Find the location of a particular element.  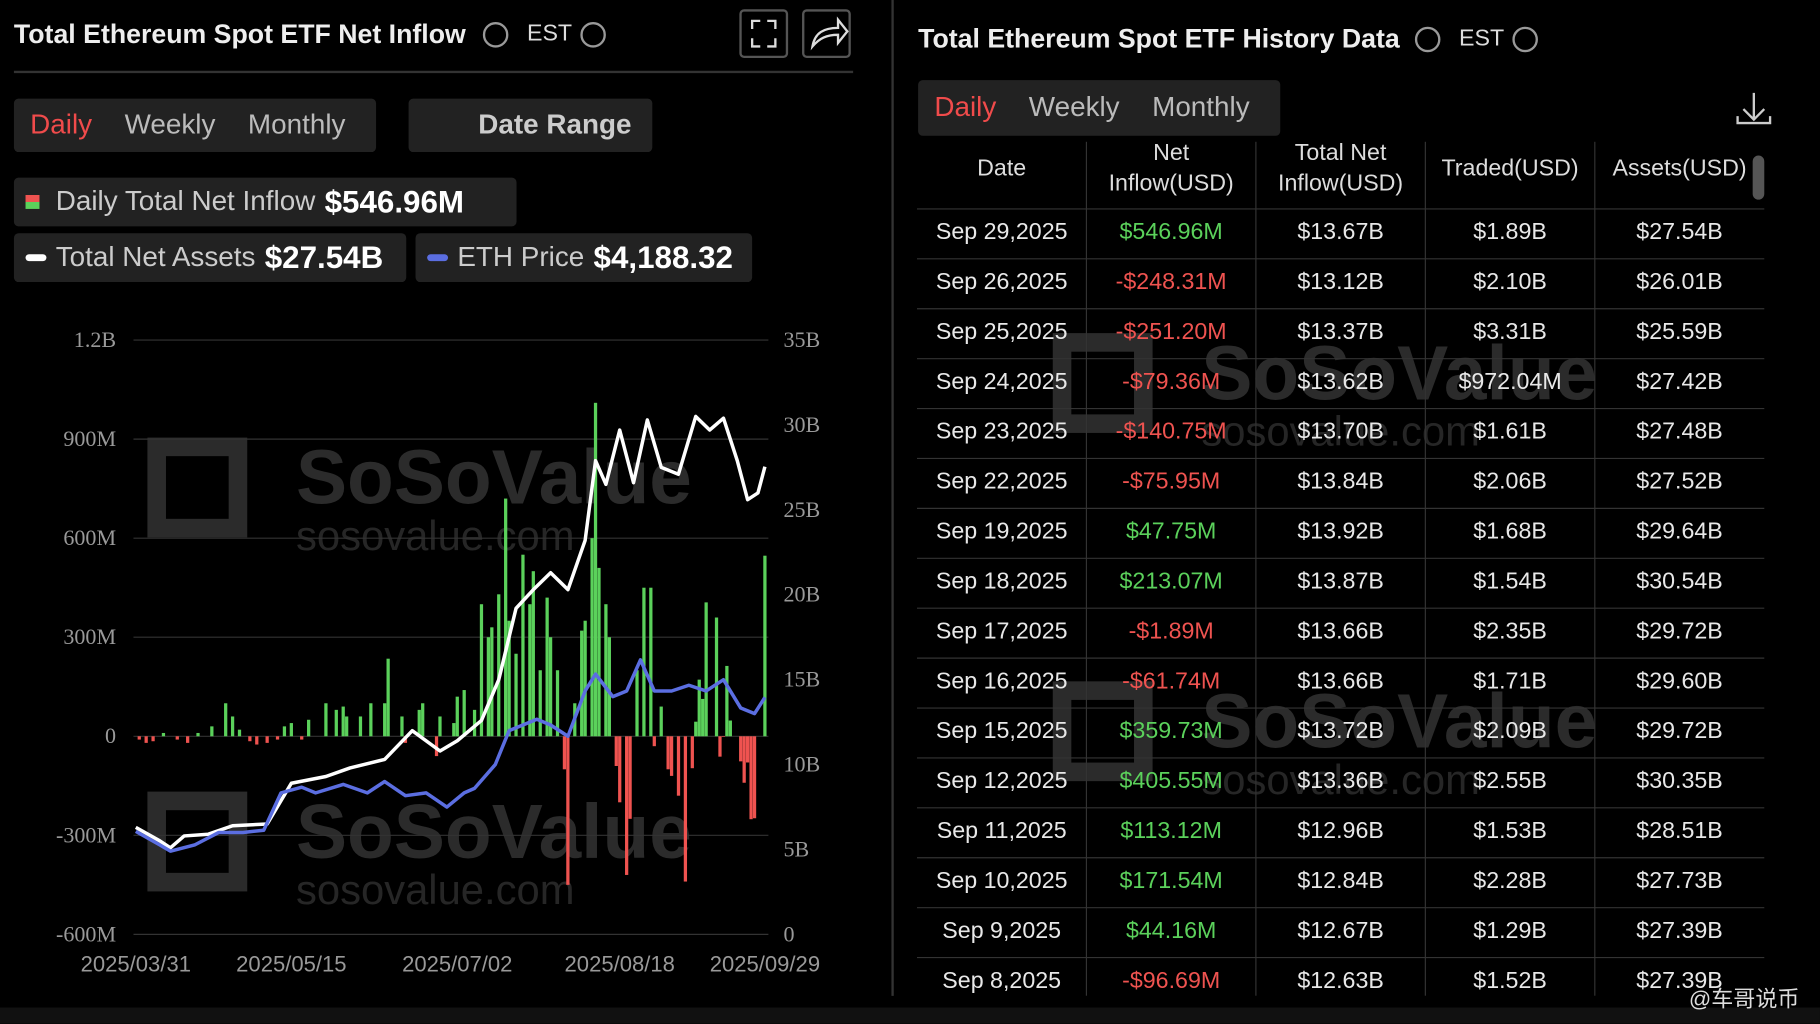

table-cell: $213.07M is located at coordinates (1171, 581).